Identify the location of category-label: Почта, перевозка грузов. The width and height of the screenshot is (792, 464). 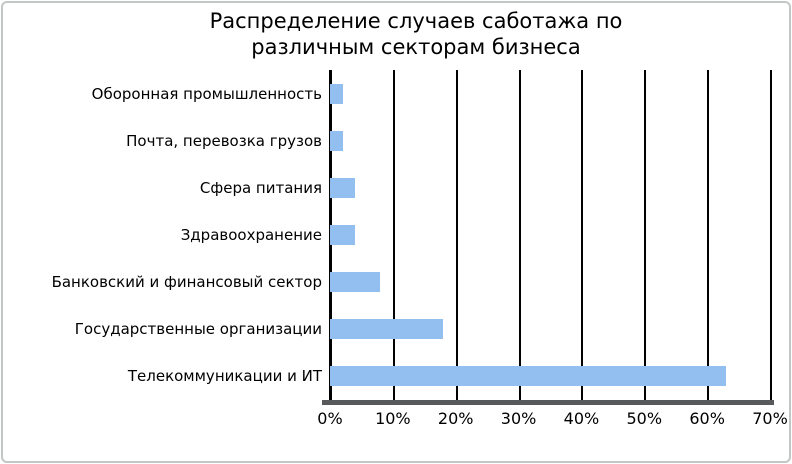
(224, 140).